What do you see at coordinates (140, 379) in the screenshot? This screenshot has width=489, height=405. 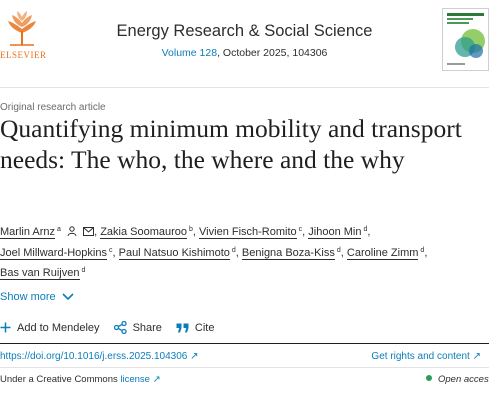 I see `license-link: license ↗` at bounding box center [140, 379].